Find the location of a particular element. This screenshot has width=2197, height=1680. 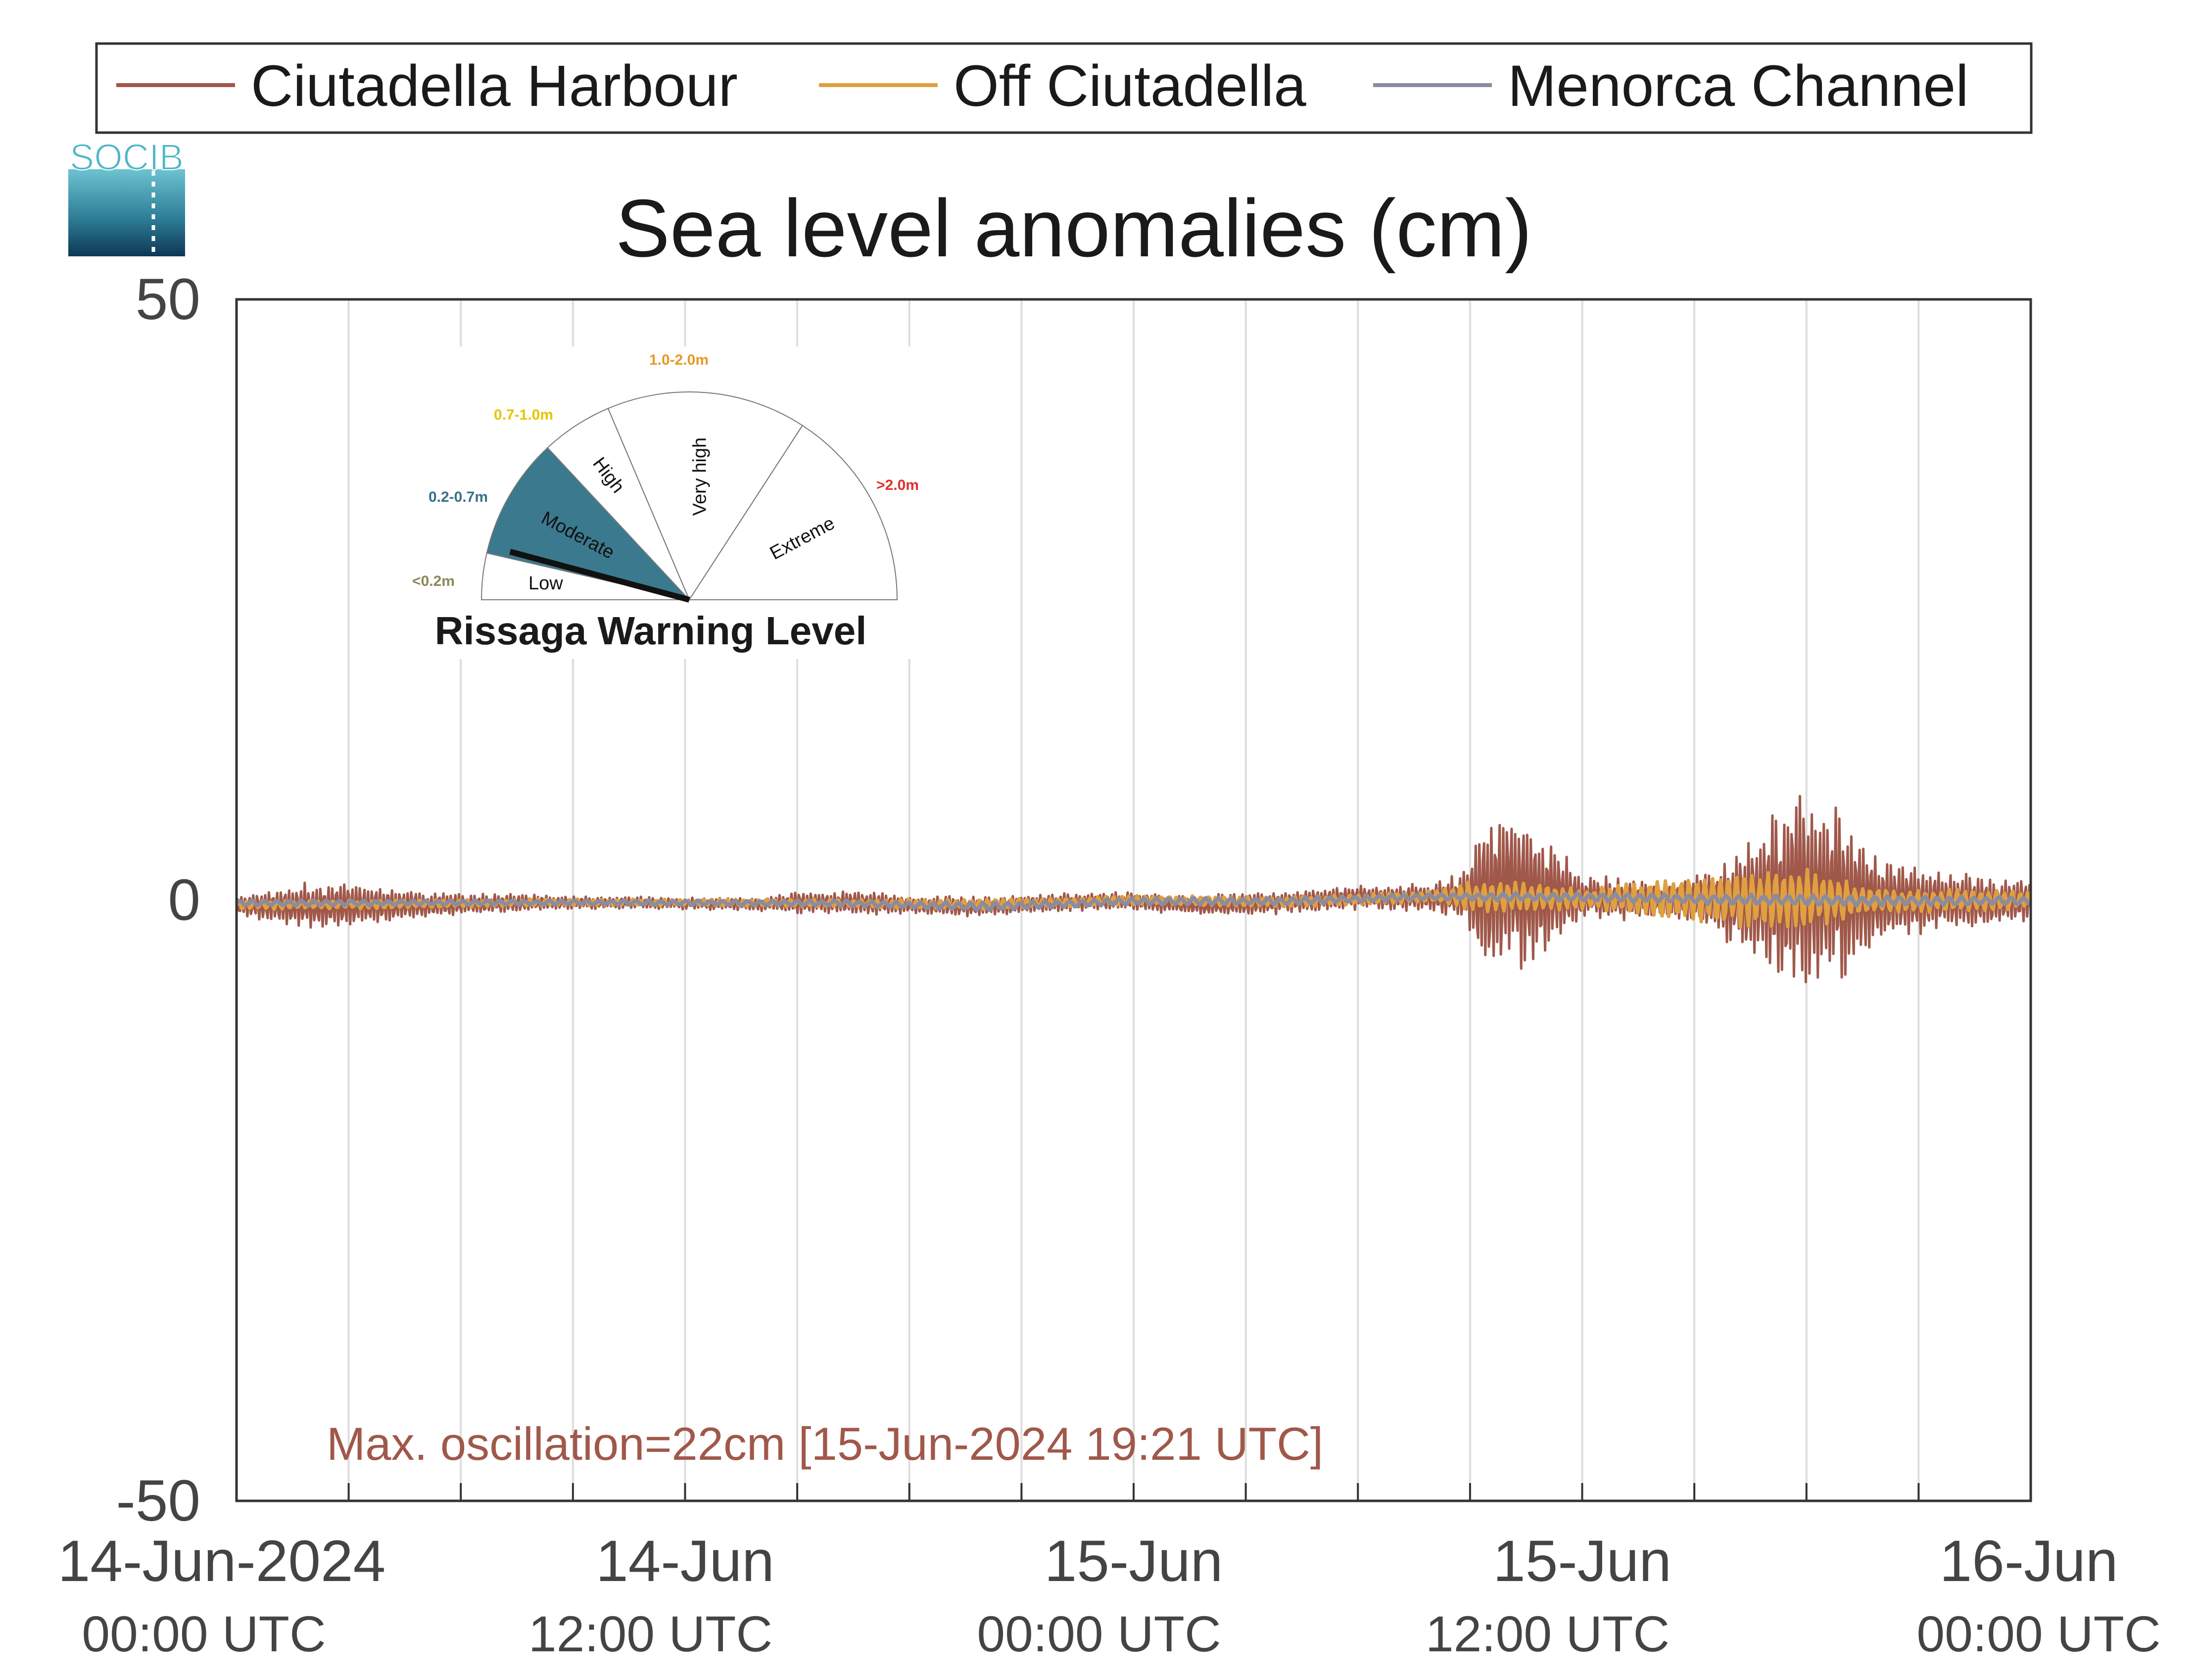

legend-box is located at coordinates (1064, 88).